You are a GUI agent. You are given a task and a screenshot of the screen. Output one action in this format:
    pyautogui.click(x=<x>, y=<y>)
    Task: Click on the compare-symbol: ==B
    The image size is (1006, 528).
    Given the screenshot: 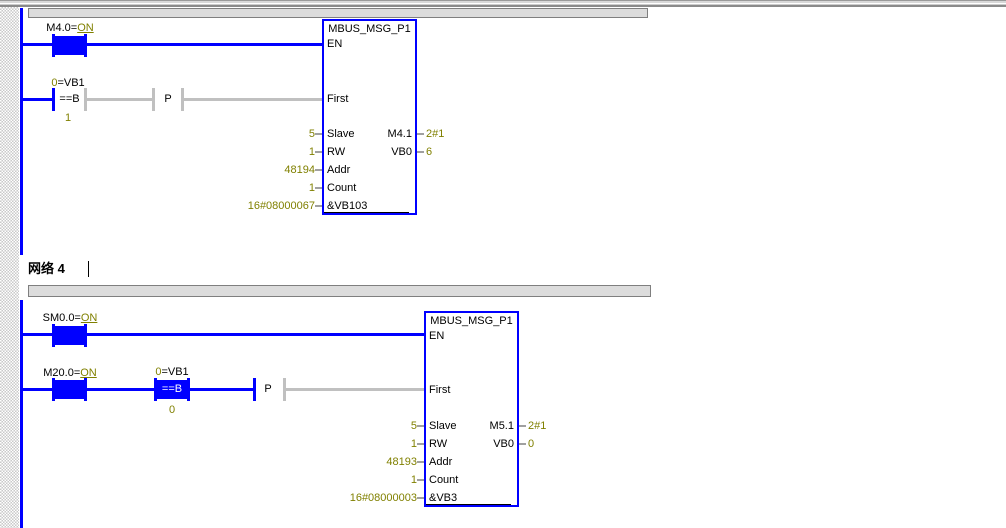 What is the action you would take?
    pyautogui.click(x=172, y=389)
    